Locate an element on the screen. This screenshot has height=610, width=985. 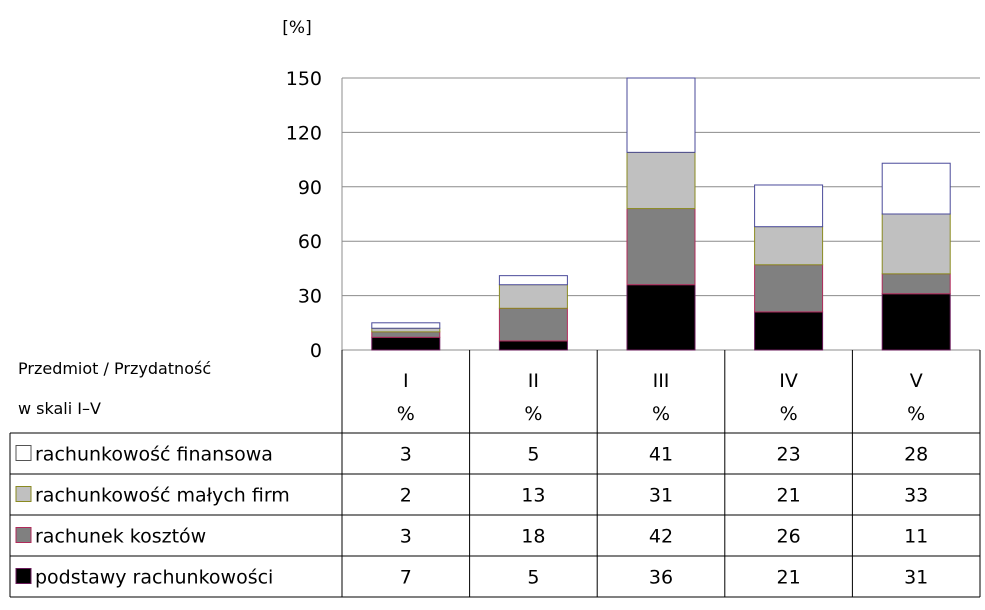
table-cell-value: 7 is located at coordinates (406, 578).